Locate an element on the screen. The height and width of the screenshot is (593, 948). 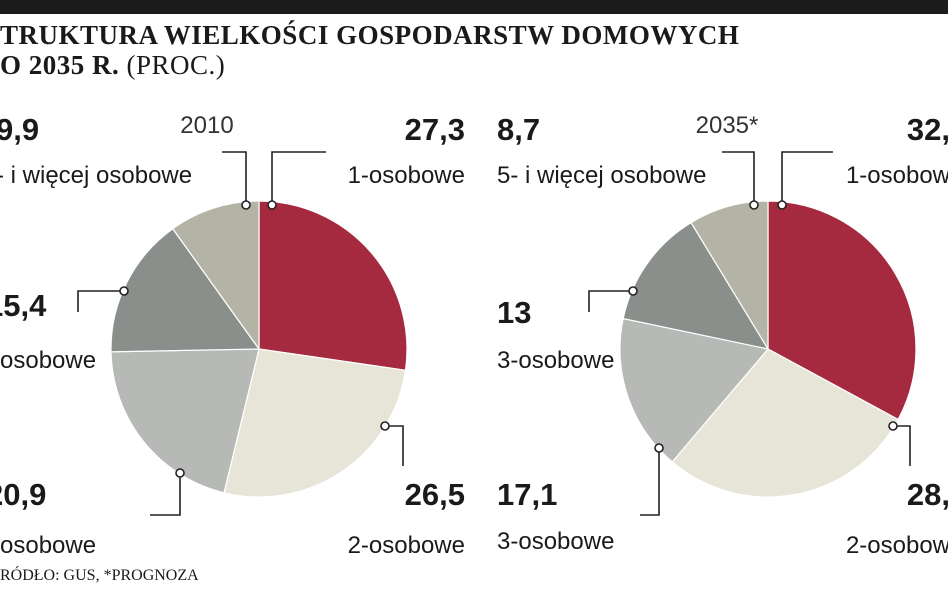
pie-1-label-two: 2-osobow is located at coordinates (897, 545).